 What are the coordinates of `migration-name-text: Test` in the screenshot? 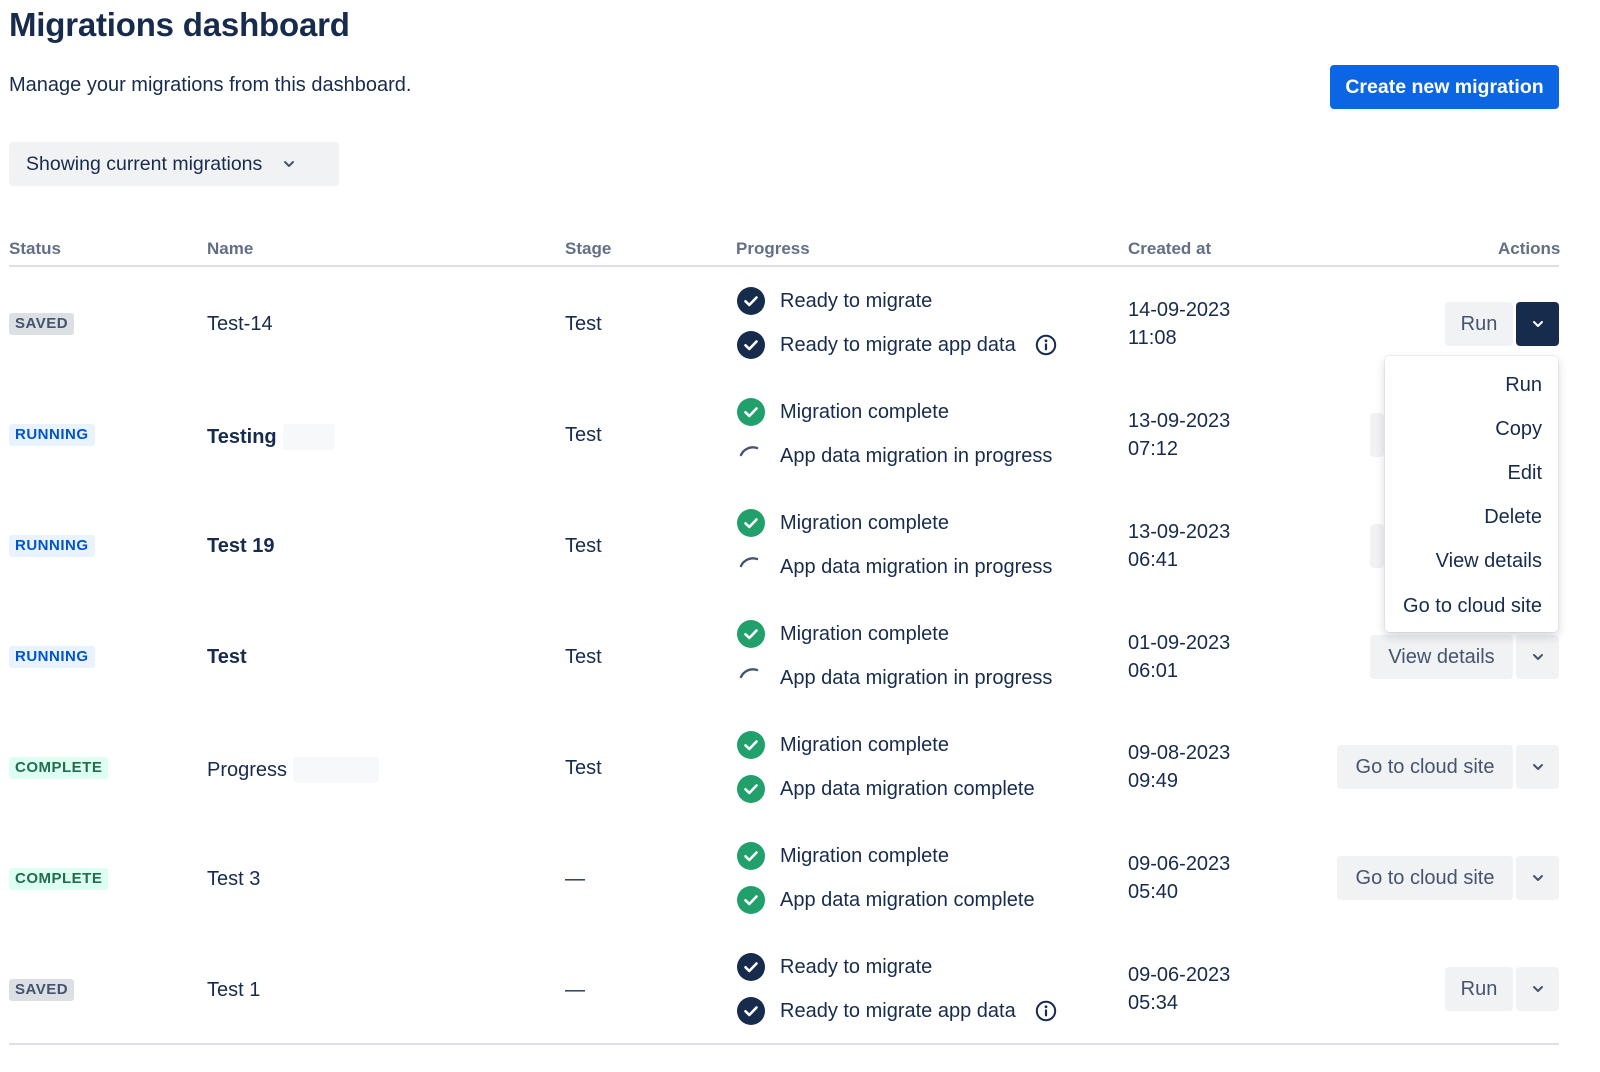 It's located at (227, 657).